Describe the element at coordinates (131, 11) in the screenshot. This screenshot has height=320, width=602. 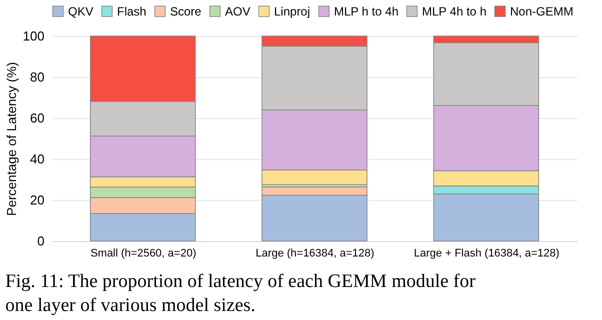
I see `legend-label: Flash` at that location.